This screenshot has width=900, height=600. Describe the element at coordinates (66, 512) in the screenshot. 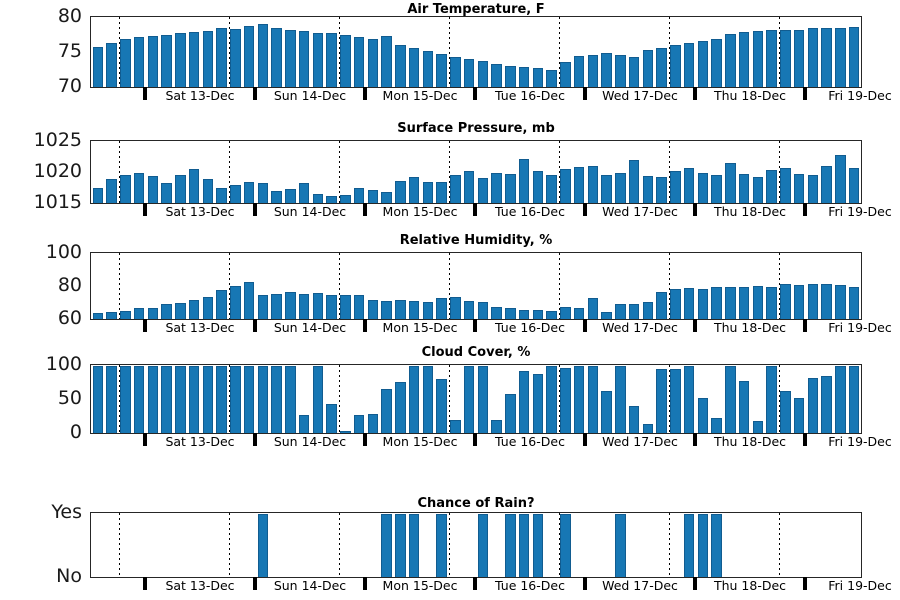

I see `y-tick-label: Yes` at that location.